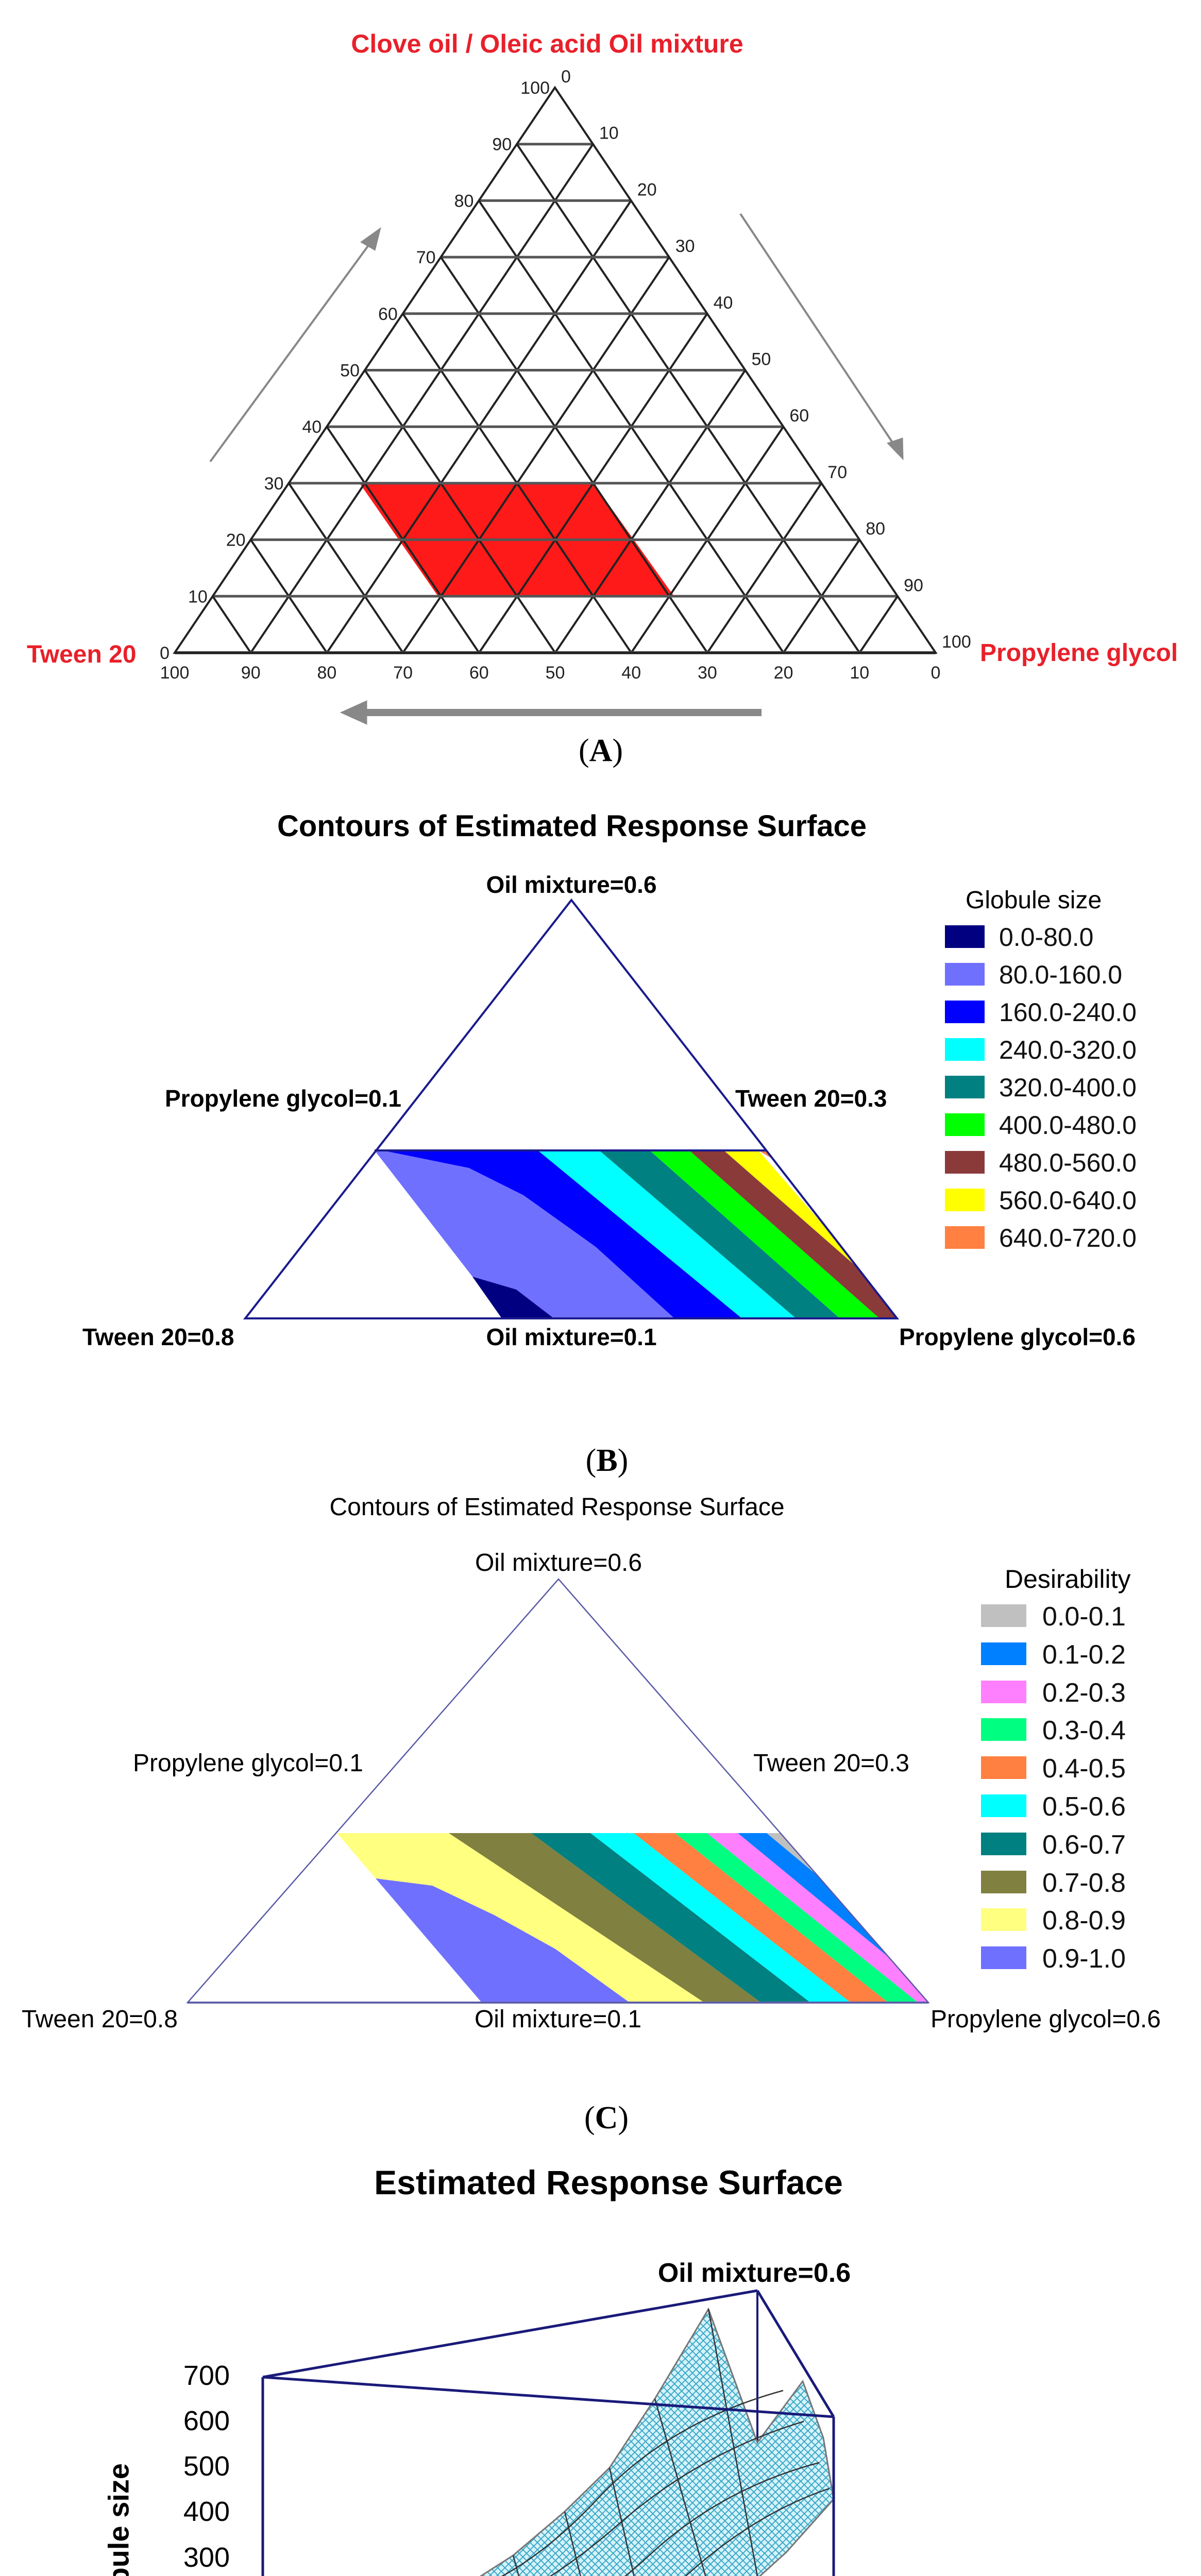 The height and width of the screenshot is (2576, 1201). Describe the element at coordinates (1079, 653) in the screenshot. I see `panel-a-right-label: Propylene glycol` at that location.